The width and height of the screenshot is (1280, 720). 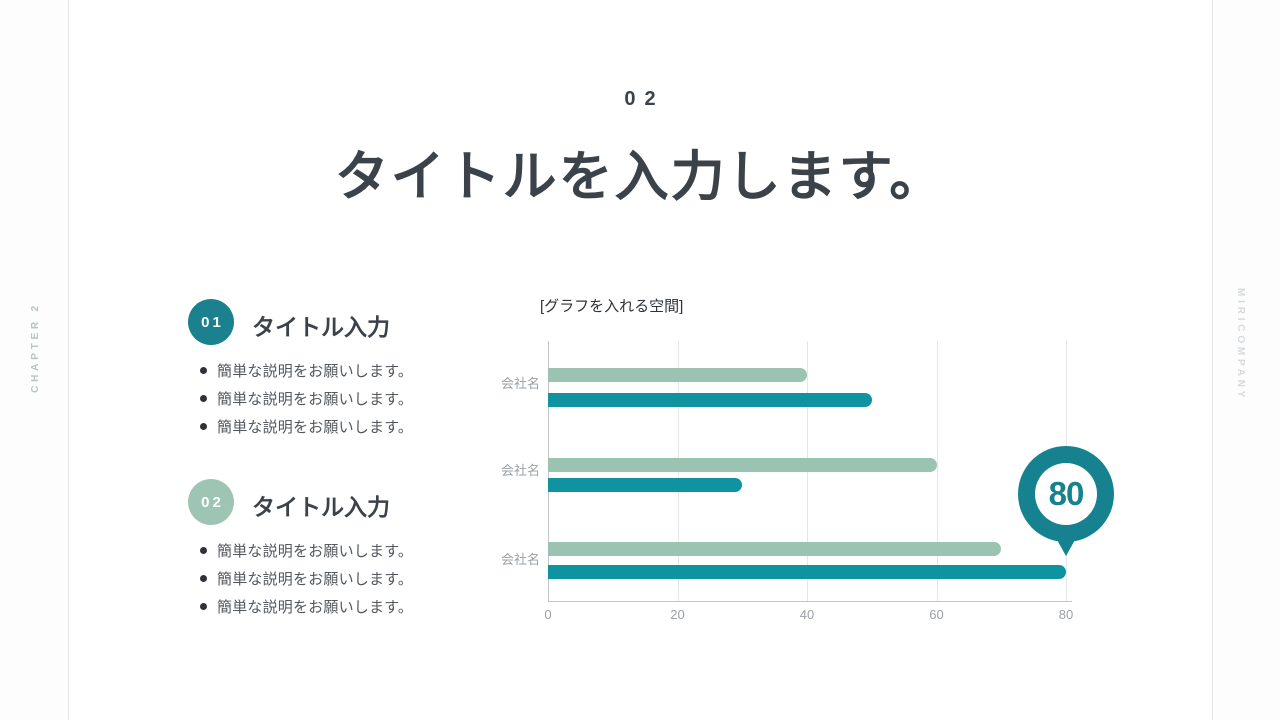 I want to click on left-margin, so click(x=34, y=360).